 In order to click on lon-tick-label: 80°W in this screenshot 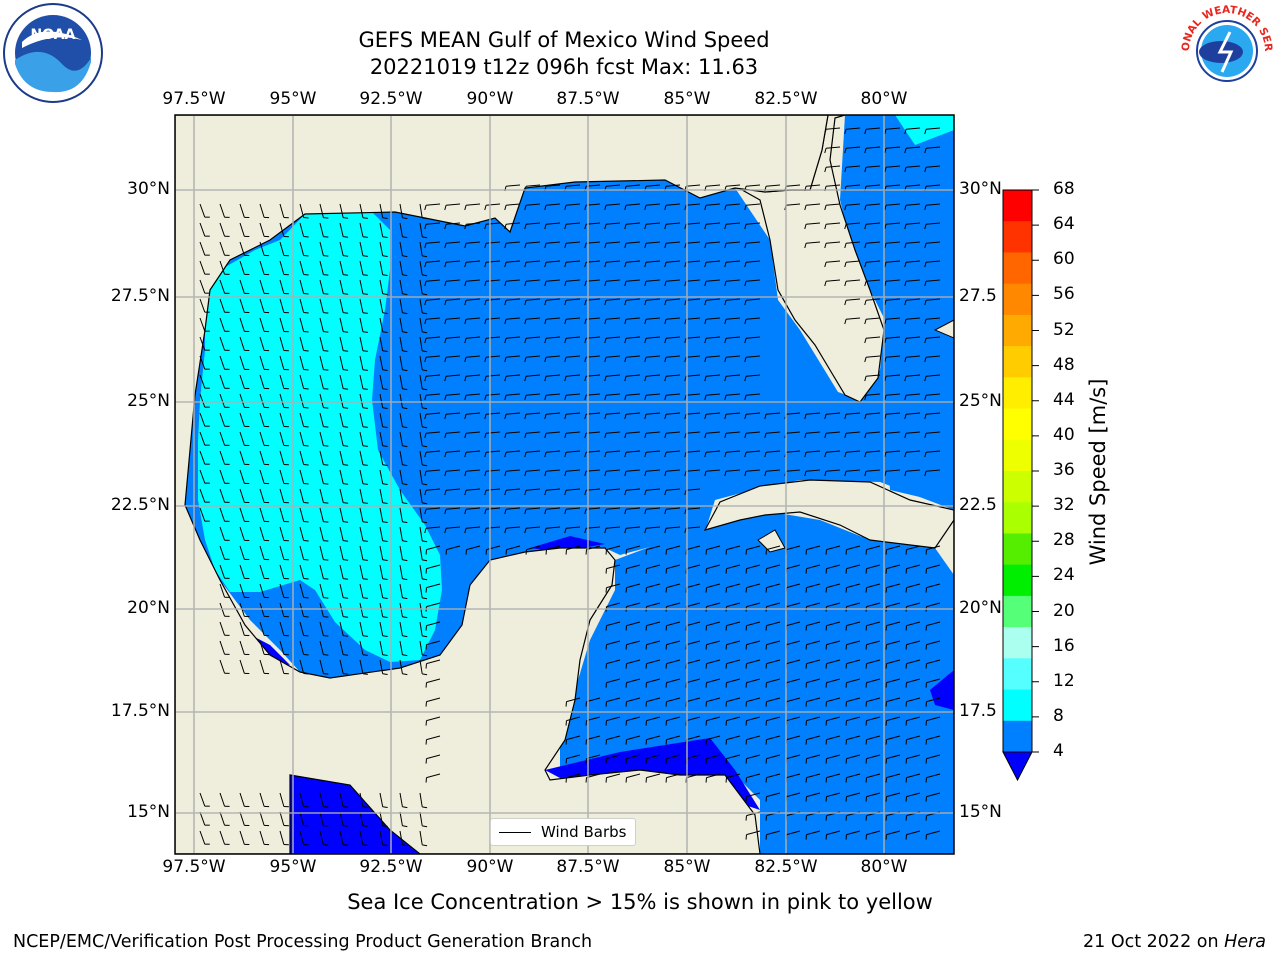, I will do `click(884, 867)`.